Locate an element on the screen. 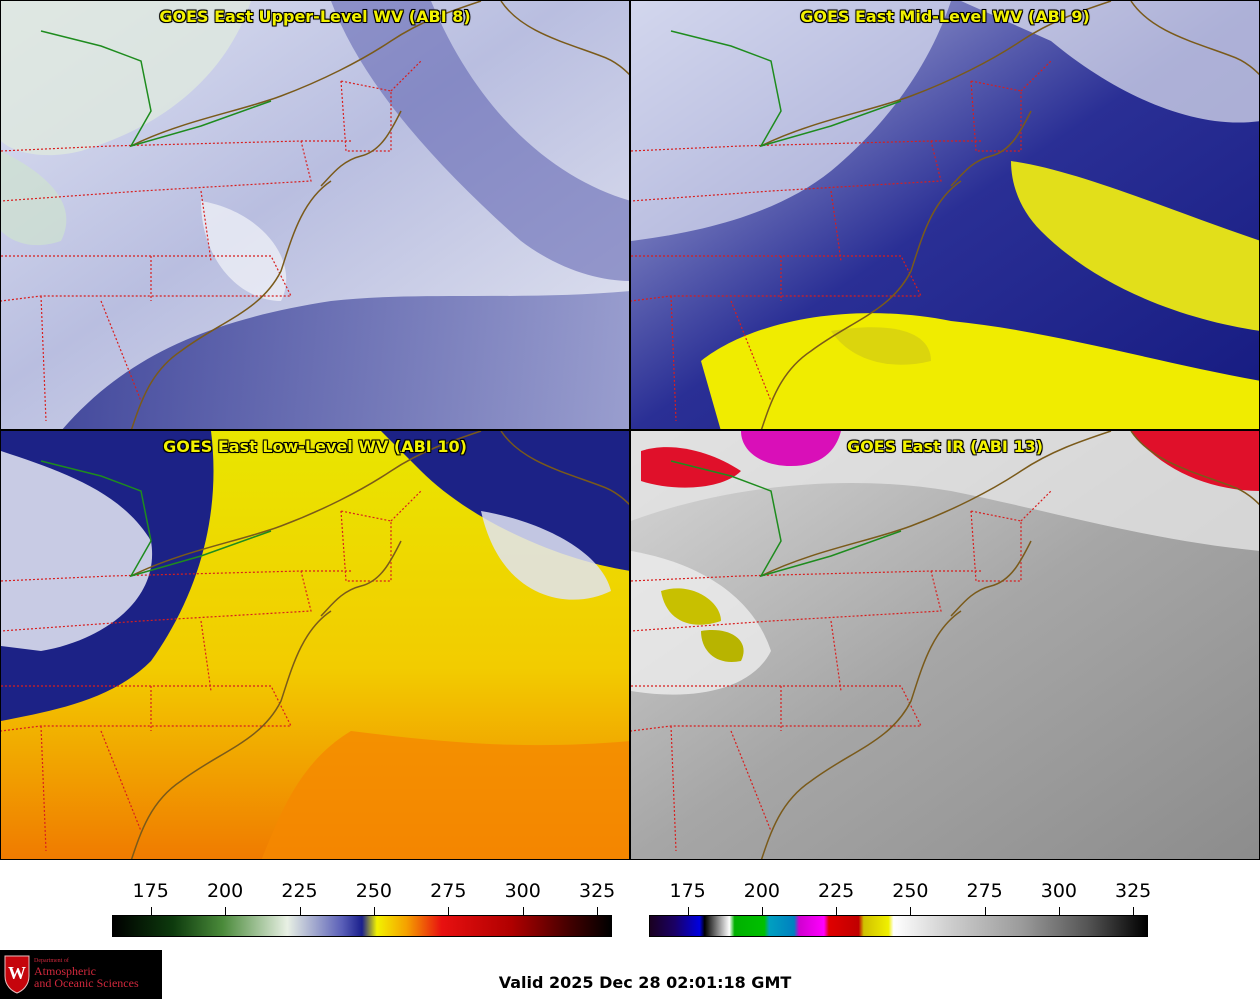 The image size is (1260, 999). wv-colorbar-ticks: 175 200 225 250 275 300 325 is located at coordinates (364, 897).